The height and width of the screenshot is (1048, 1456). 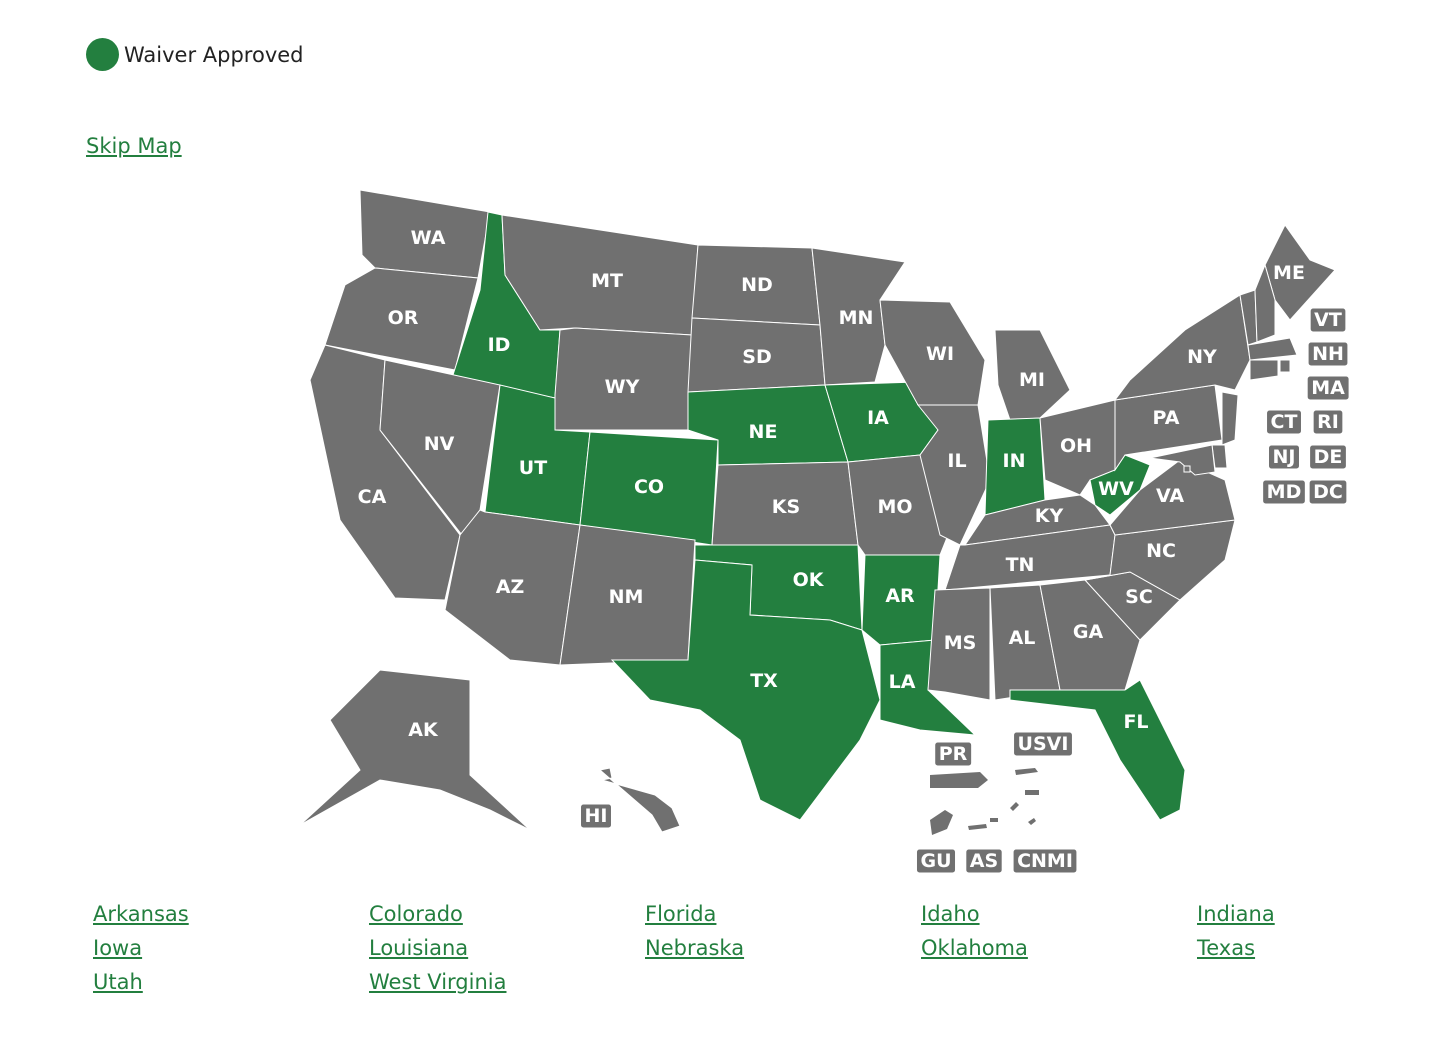 What do you see at coordinates (438, 982) in the screenshot?
I see `state-link: West Virginia` at bounding box center [438, 982].